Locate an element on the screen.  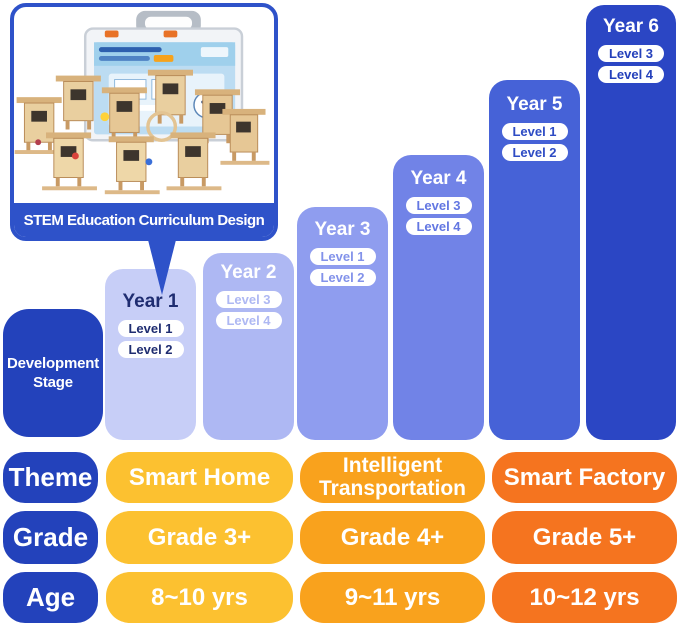
theme-smart-factory-cell: Smart Factory is located at coordinates (584, 477).